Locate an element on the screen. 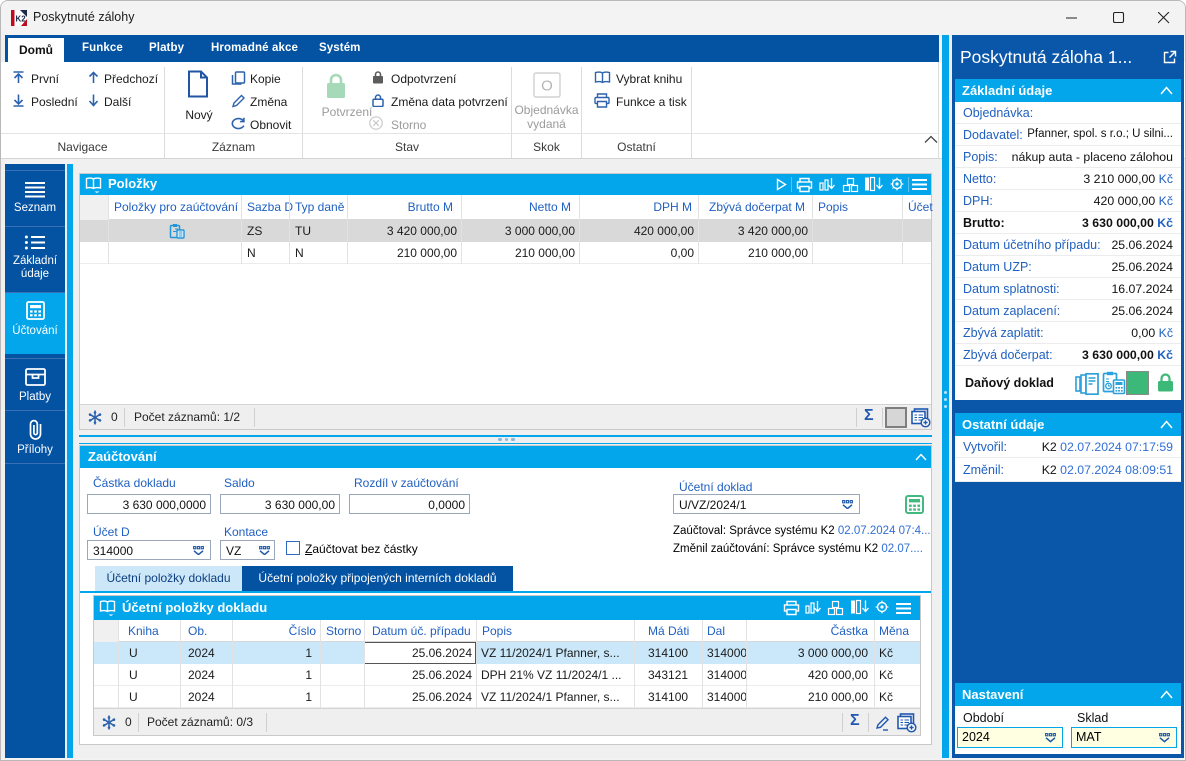  svg-text: O is located at coordinates (547, 86).